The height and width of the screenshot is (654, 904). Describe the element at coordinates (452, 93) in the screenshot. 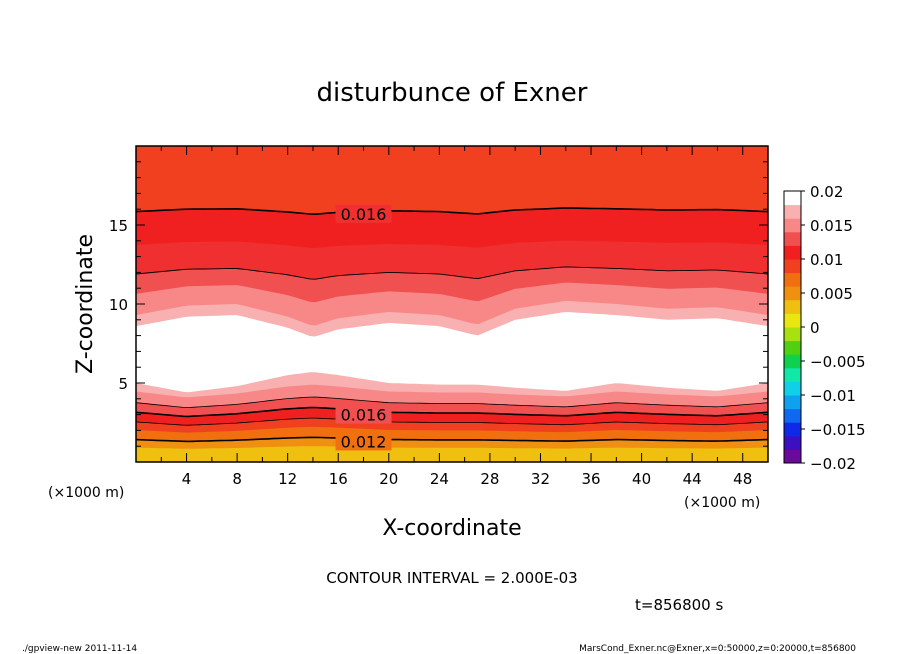

I see `chart-title: disturbunce of Exner` at that location.